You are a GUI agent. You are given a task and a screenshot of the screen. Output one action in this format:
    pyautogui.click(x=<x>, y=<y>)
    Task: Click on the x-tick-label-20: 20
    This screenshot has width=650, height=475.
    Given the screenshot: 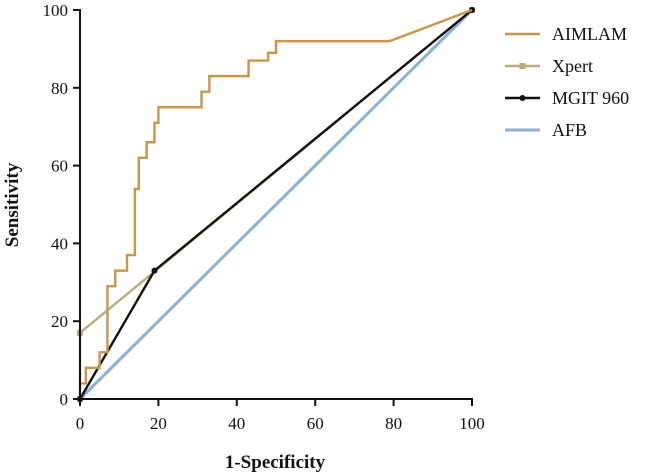 What is the action you would take?
    pyautogui.click(x=158, y=423)
    